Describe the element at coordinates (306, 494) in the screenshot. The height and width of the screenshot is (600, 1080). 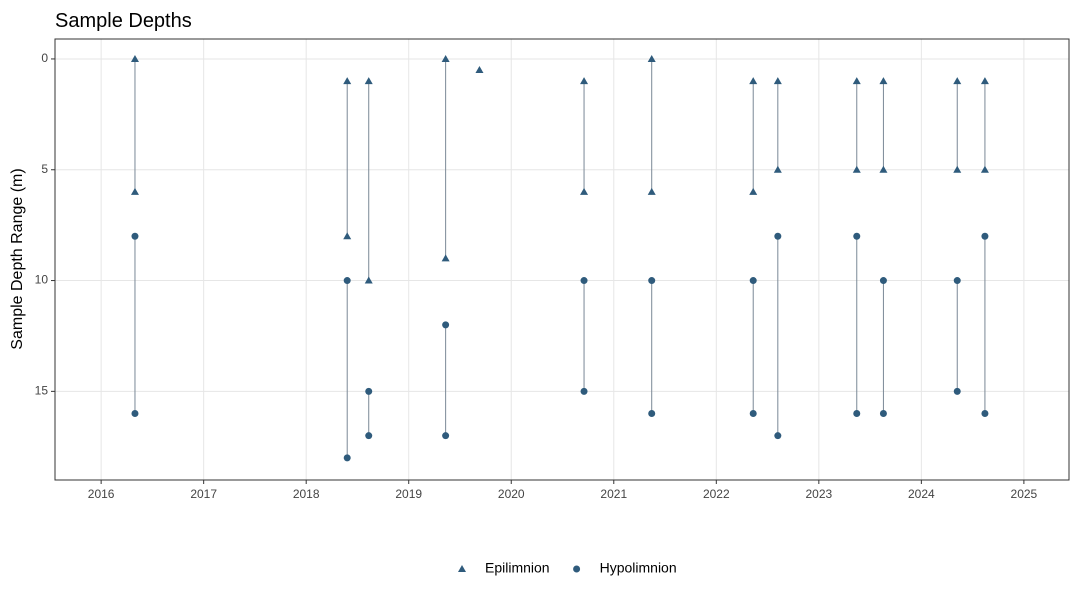
I see `x-tick-label: 2018` at that location.